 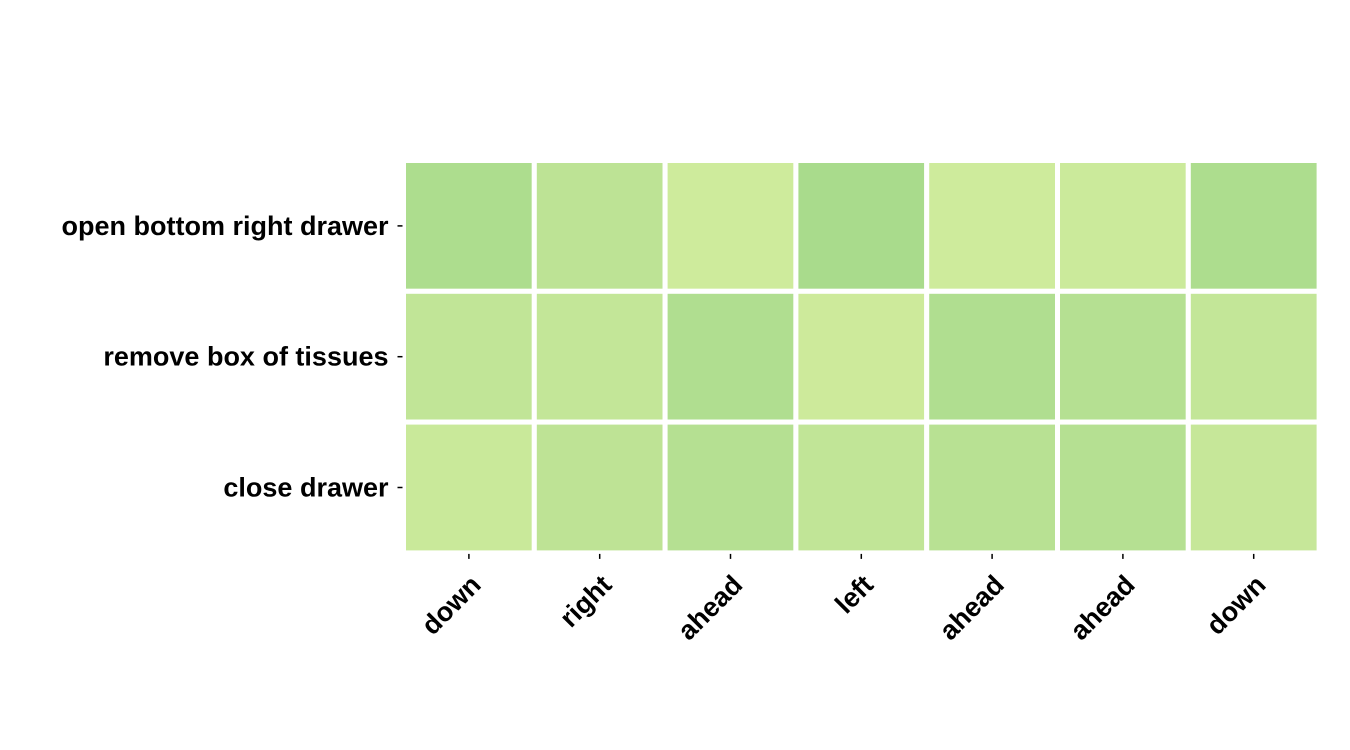 I want to click on column-label: left, so click(x=854, y=595).